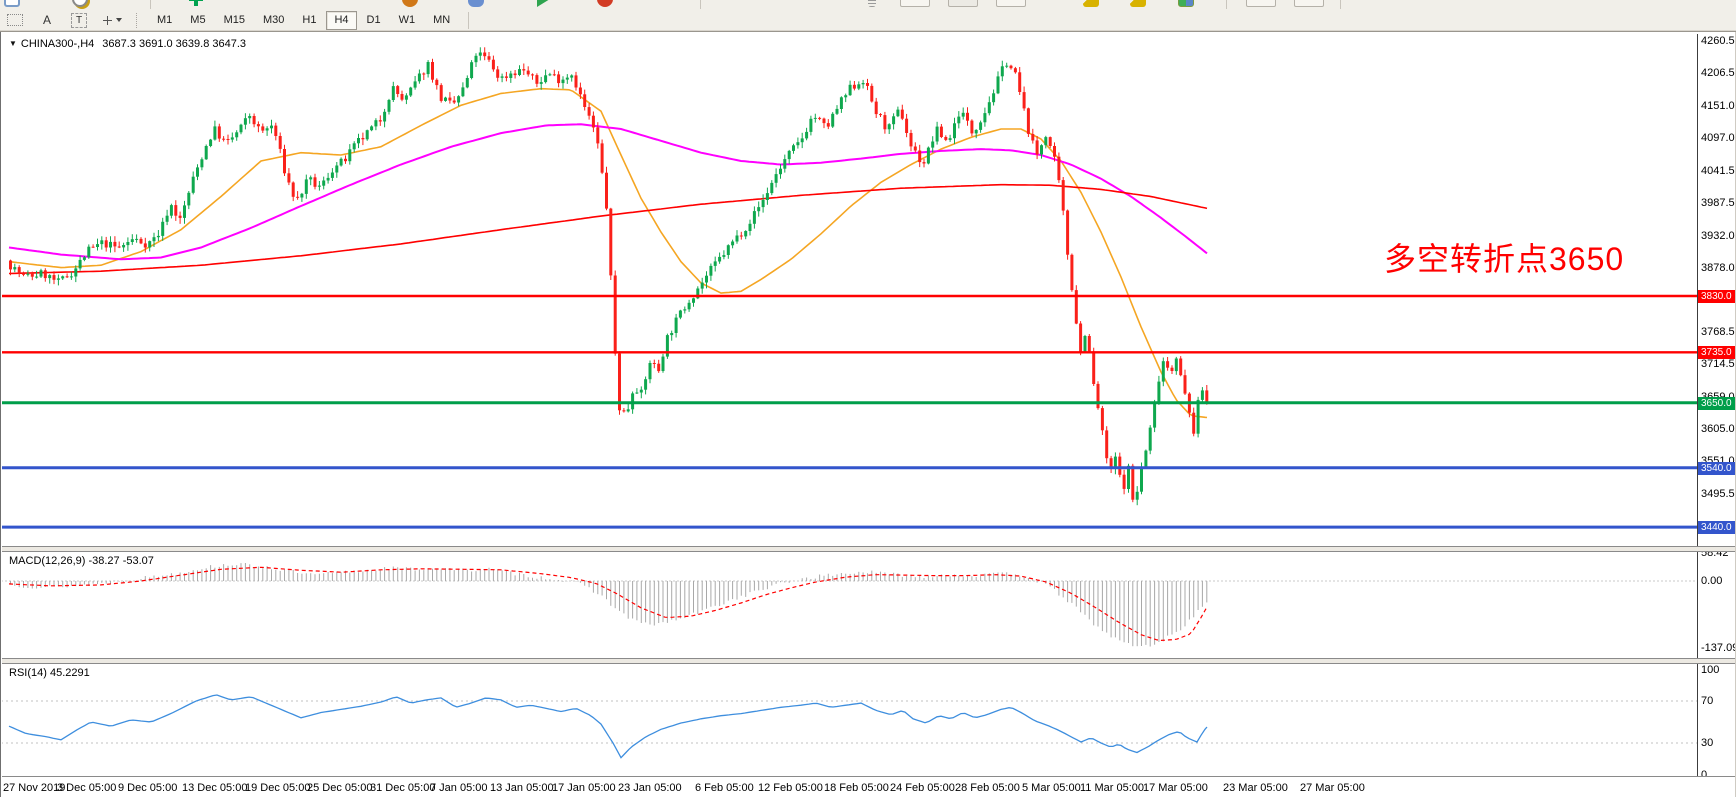 Image resolution: width=1736 pixels, height=797 pixels. I want to click on axis-price-label: 3605.0, so click(1718, 429).